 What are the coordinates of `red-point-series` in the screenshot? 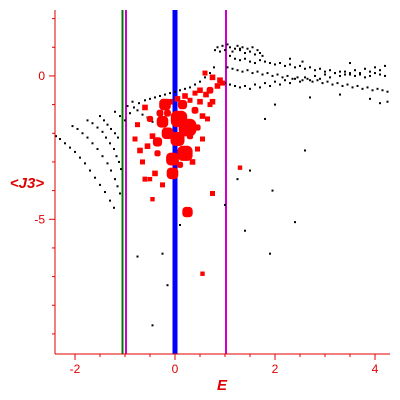 It's located at (187, 173).